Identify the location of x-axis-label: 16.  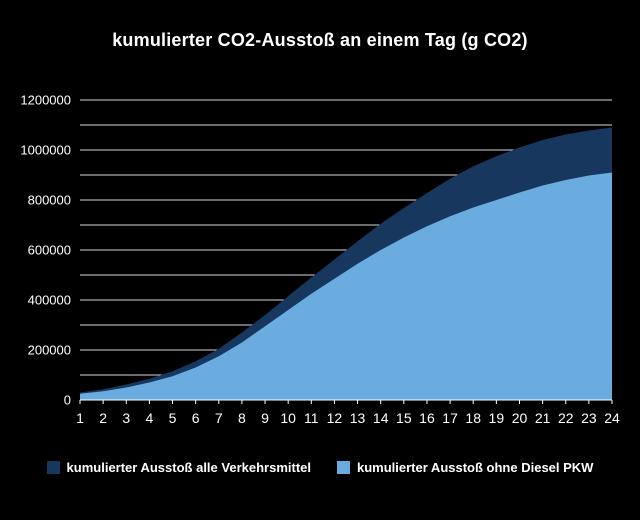
(427, 418).